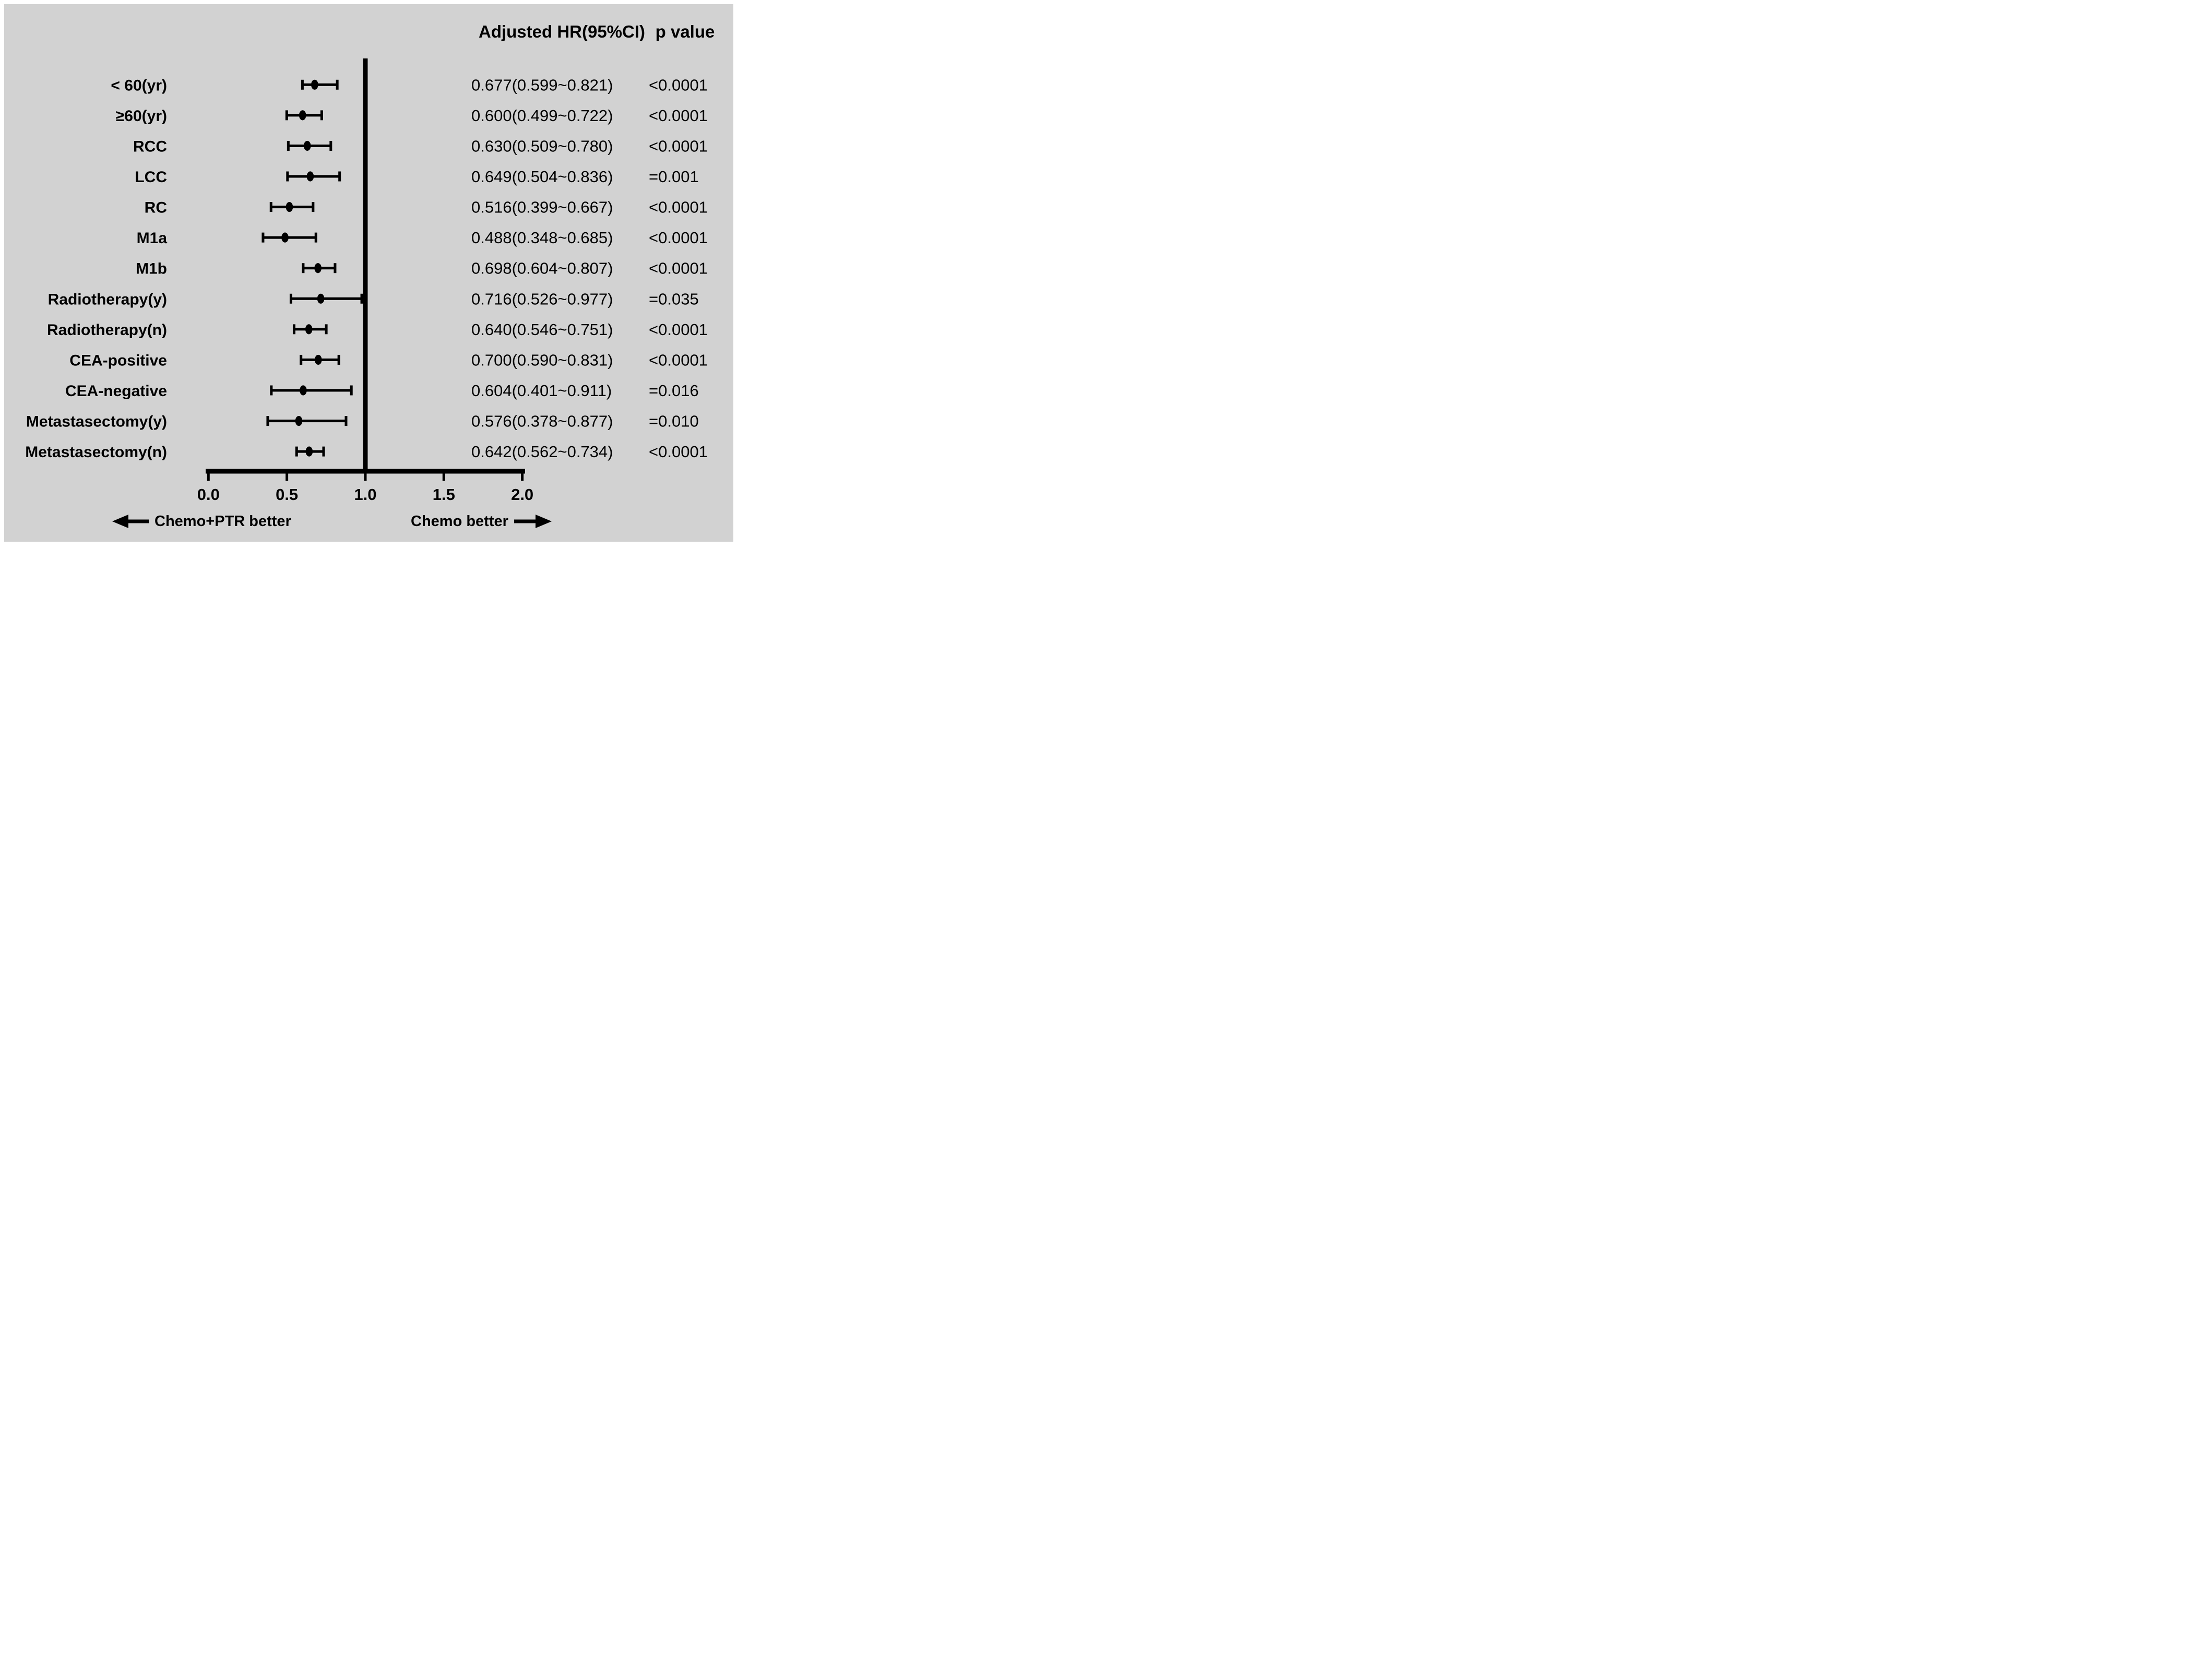 Image resolution: width=2212 pixels, height=1658 pixels. Describe the element at coordinates (542, 360) in the screenshot. I see `hr-value: 0.700(0.590~0.831)` at that location.